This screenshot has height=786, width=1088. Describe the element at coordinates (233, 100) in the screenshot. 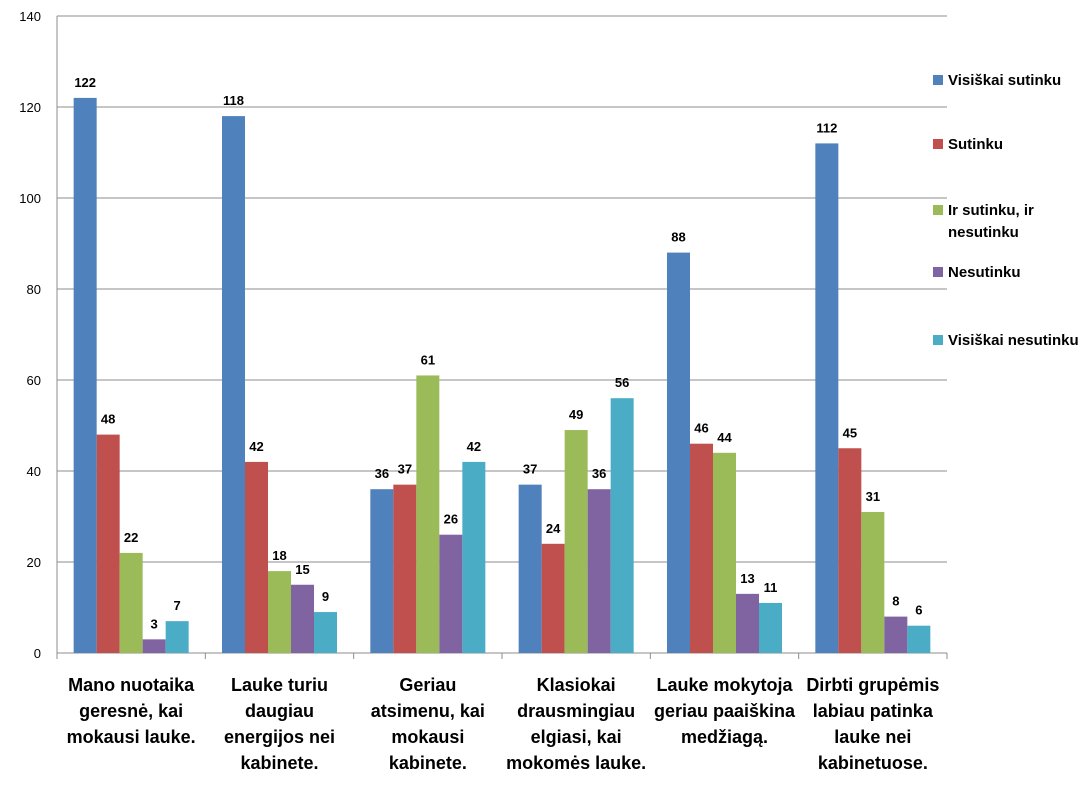

I see `data-label: 118` at that location.